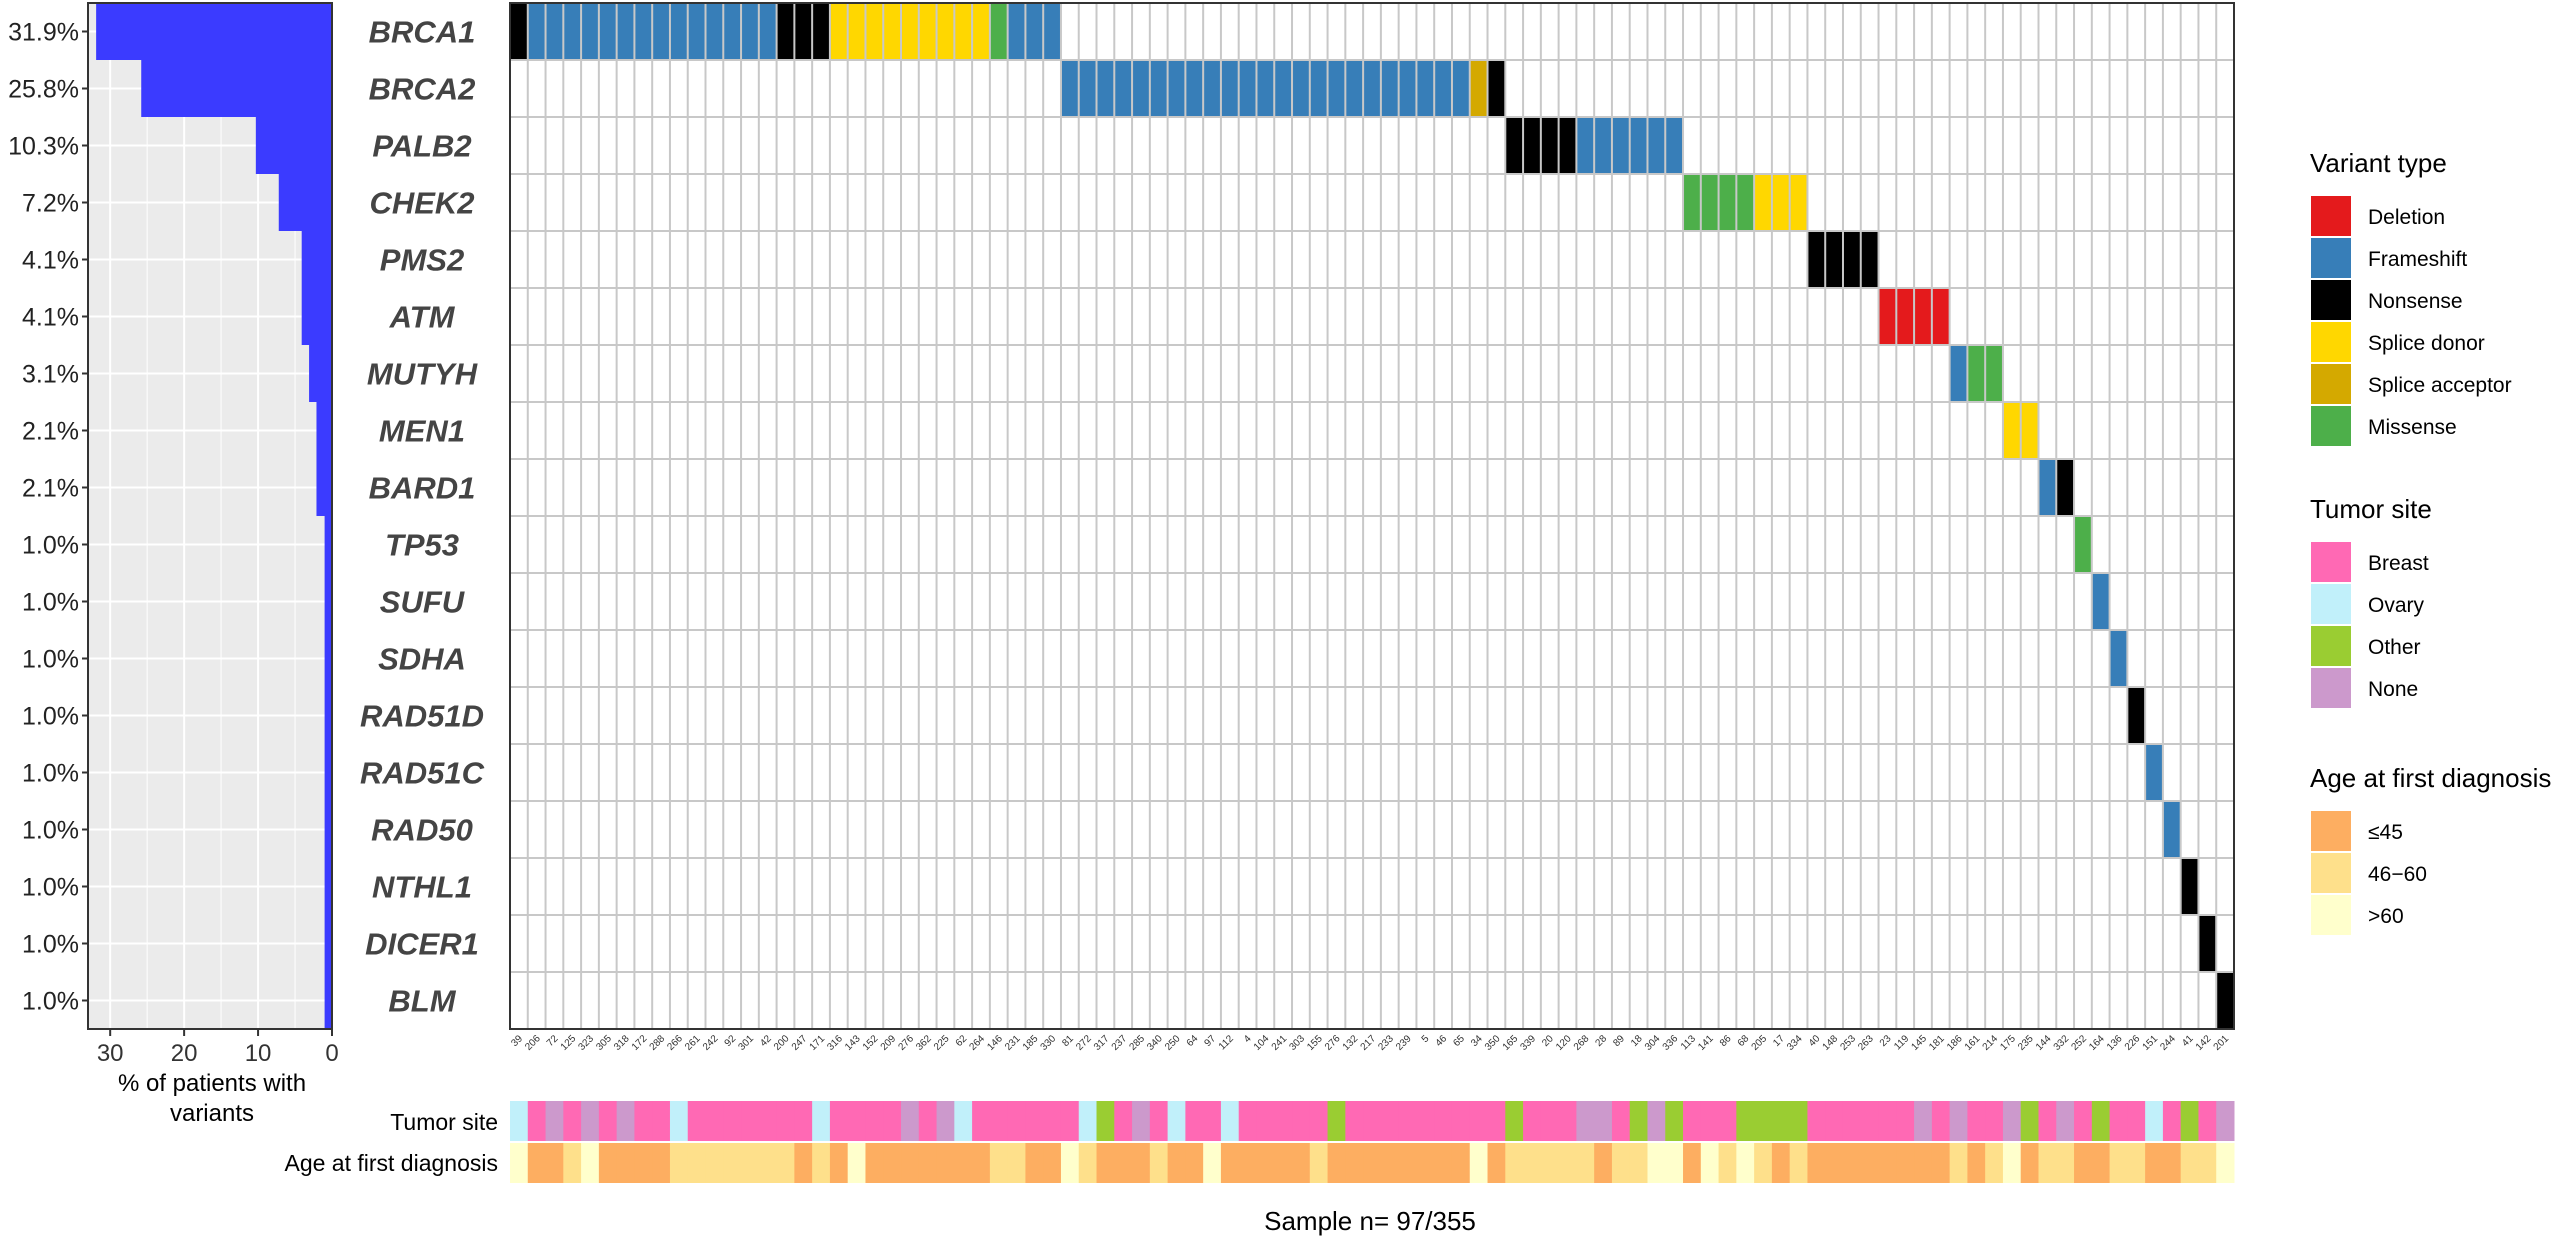 Image resolution: width=2559 pixels, height=1238 pixels. I want to click on sample-id-label: 141, so click(1706, 1043).